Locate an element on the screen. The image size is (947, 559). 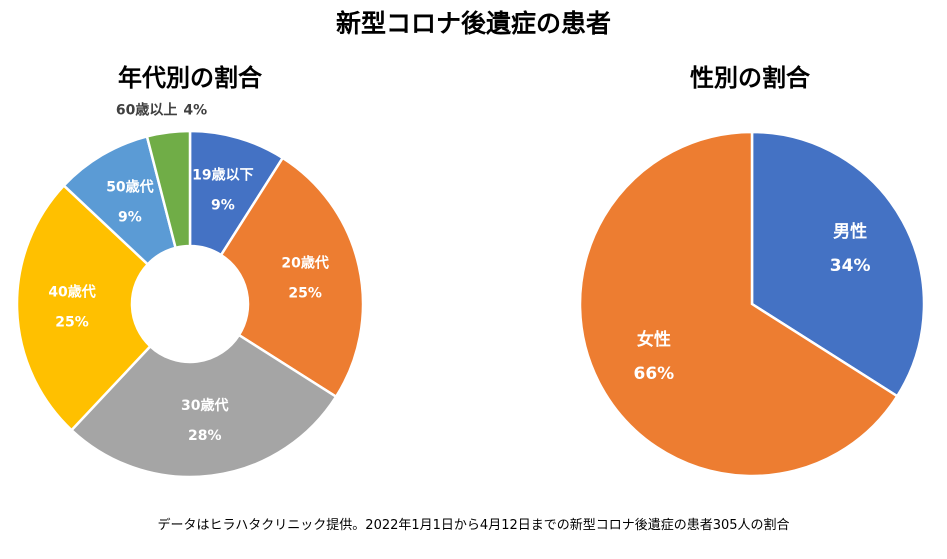
slice-category-0-3: 40歳代 is located at coordinates (71, 292).